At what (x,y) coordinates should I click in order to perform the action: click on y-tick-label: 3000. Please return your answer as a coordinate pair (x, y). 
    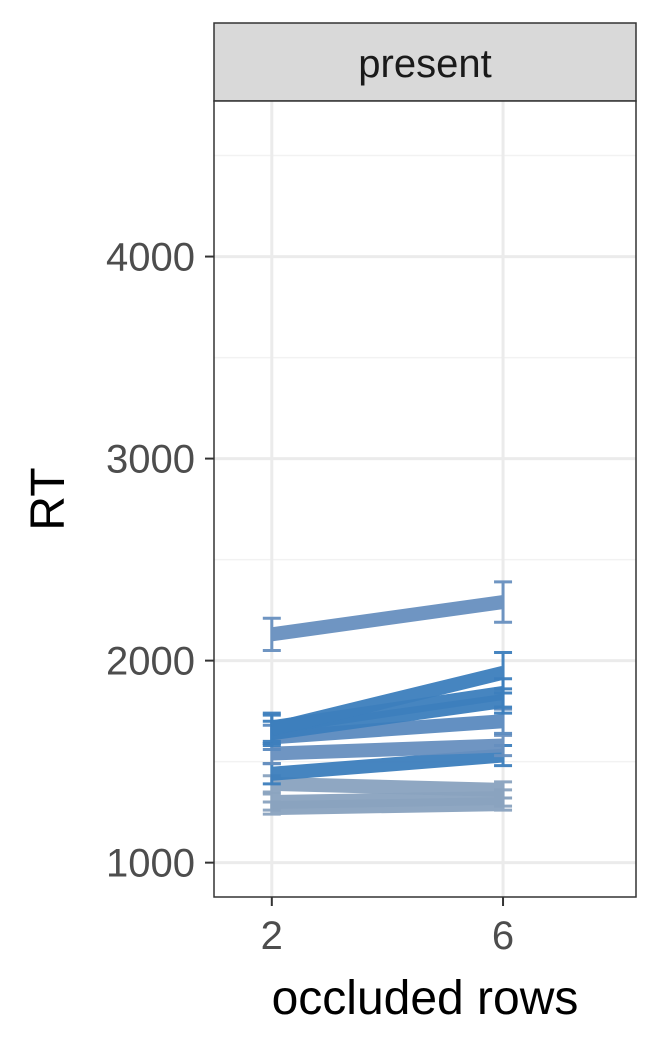
    Looking at the image, I should click on (150, 460).